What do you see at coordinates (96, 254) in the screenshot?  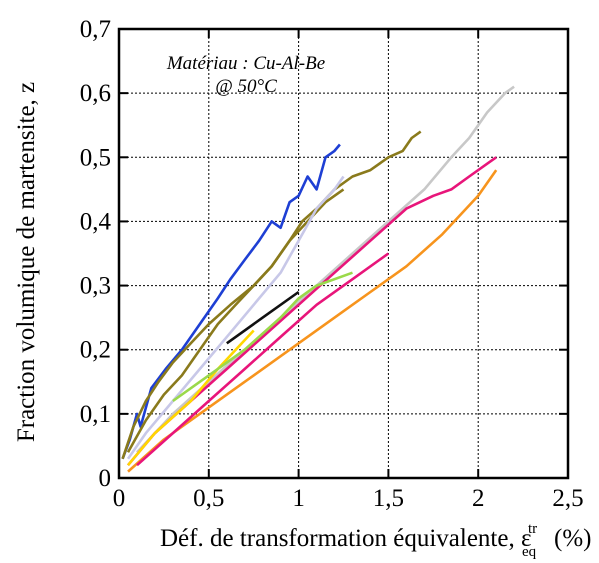 I see `y-tick-labels: 0 0,1 0,2 0,3 0,4 0,5 0,6 0,7` at bounding box center [96, 254].